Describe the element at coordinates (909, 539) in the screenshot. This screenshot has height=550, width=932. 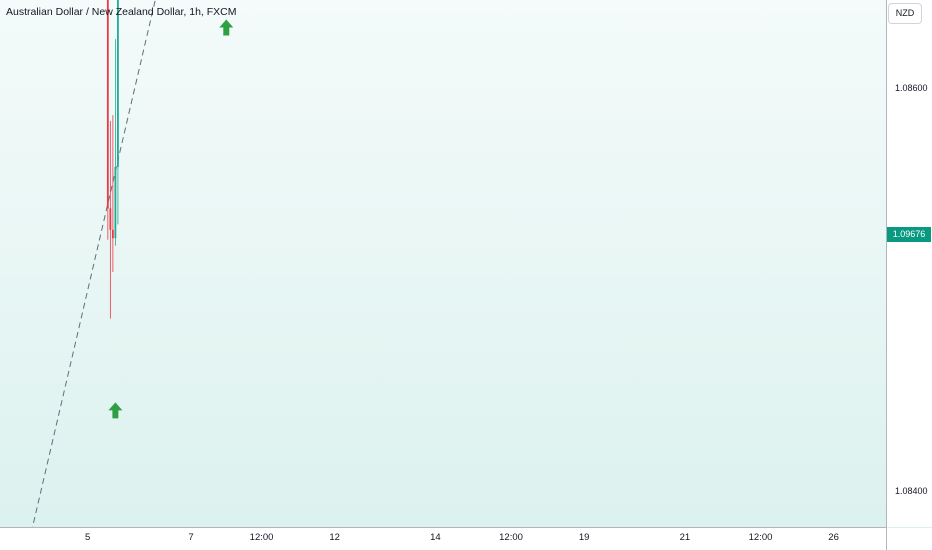
I see `axis-corner` at that location.